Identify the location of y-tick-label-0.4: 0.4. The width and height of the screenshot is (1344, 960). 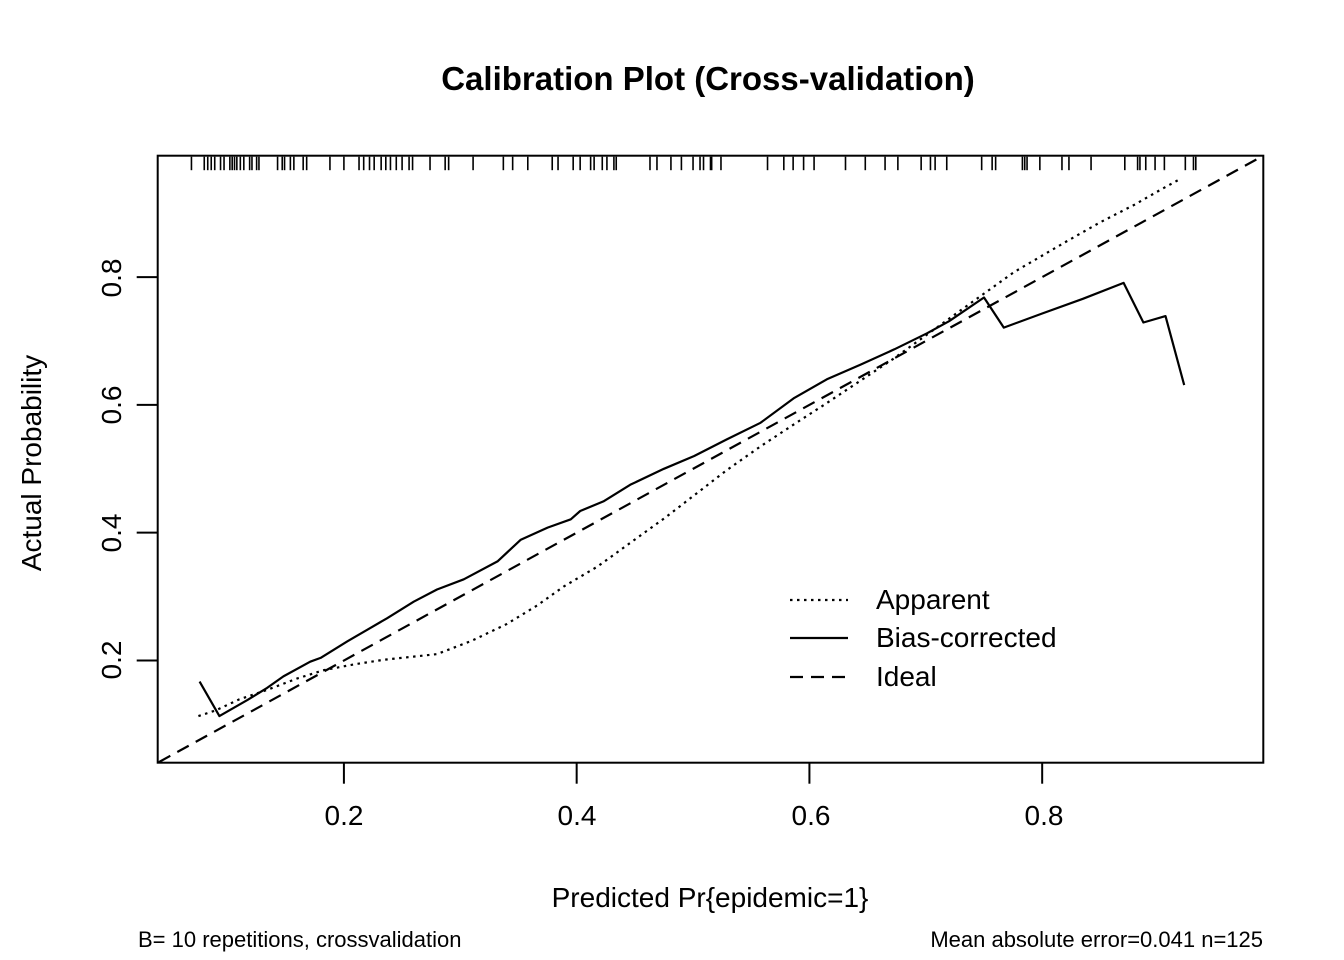
(111, 533).